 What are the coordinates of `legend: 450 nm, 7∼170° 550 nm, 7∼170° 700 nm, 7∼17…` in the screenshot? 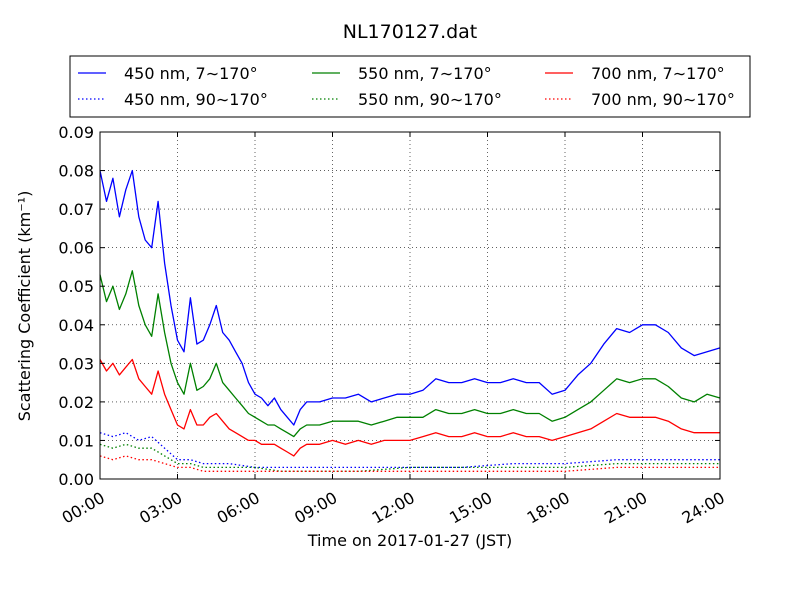 It's located at (410, 86).